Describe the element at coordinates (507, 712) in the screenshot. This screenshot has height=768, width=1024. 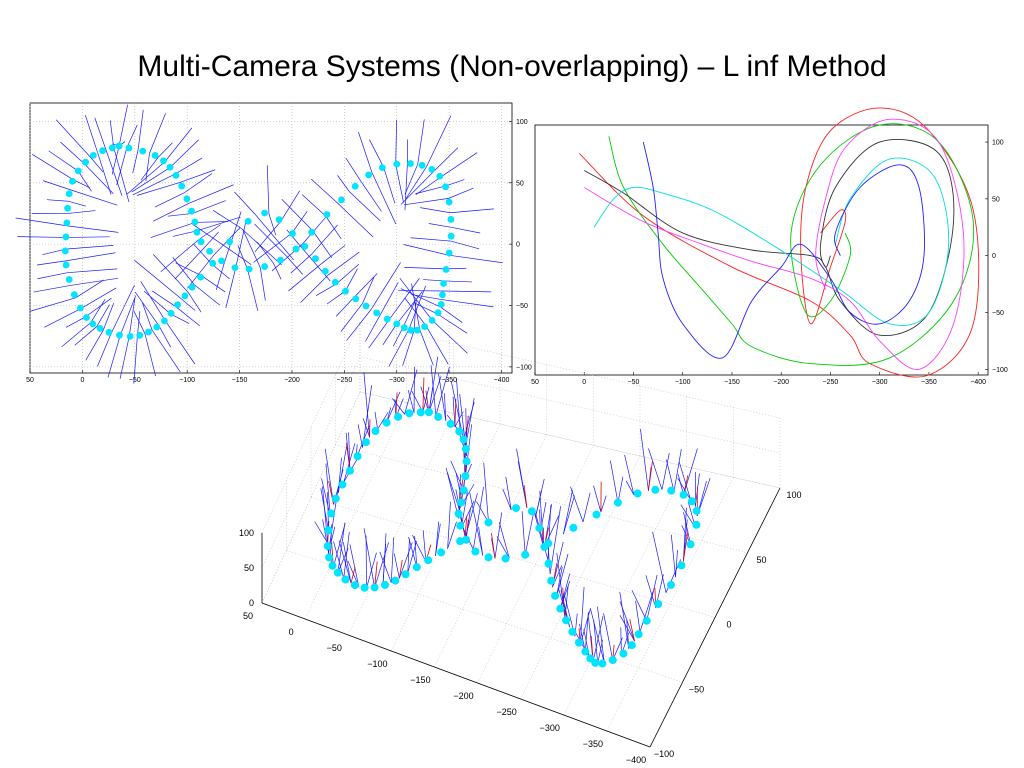
I see `x-tick-label: −250` at that location.